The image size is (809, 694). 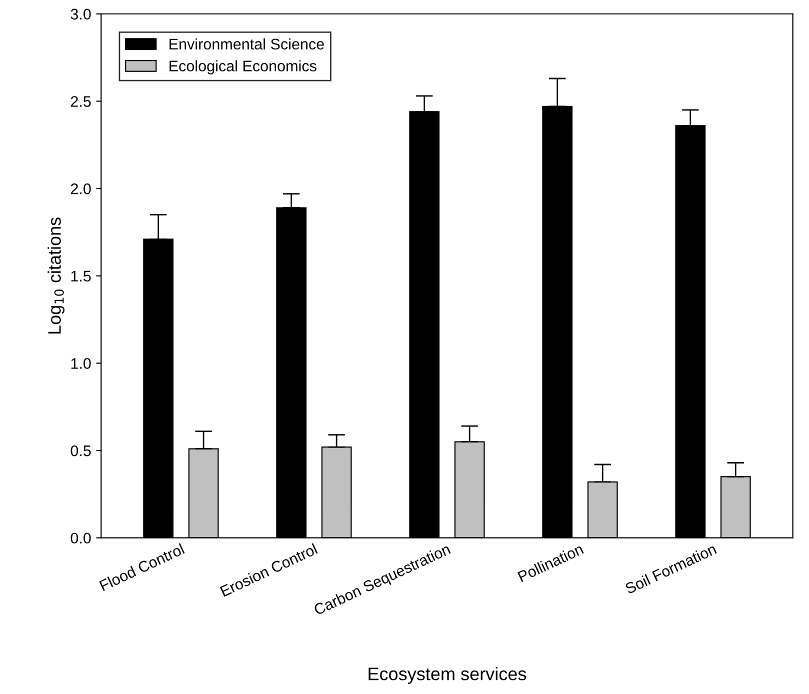 What do you see at coordinates (80, 14) in the screenshot?
I see `y-tick-label: 3.0` at bounding box center [80, 14].